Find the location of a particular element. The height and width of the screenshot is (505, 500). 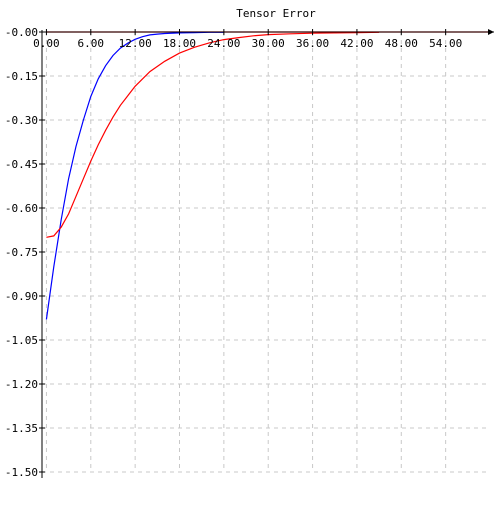

x-tick-label: 36.00 is located at coordinates (312, 43).